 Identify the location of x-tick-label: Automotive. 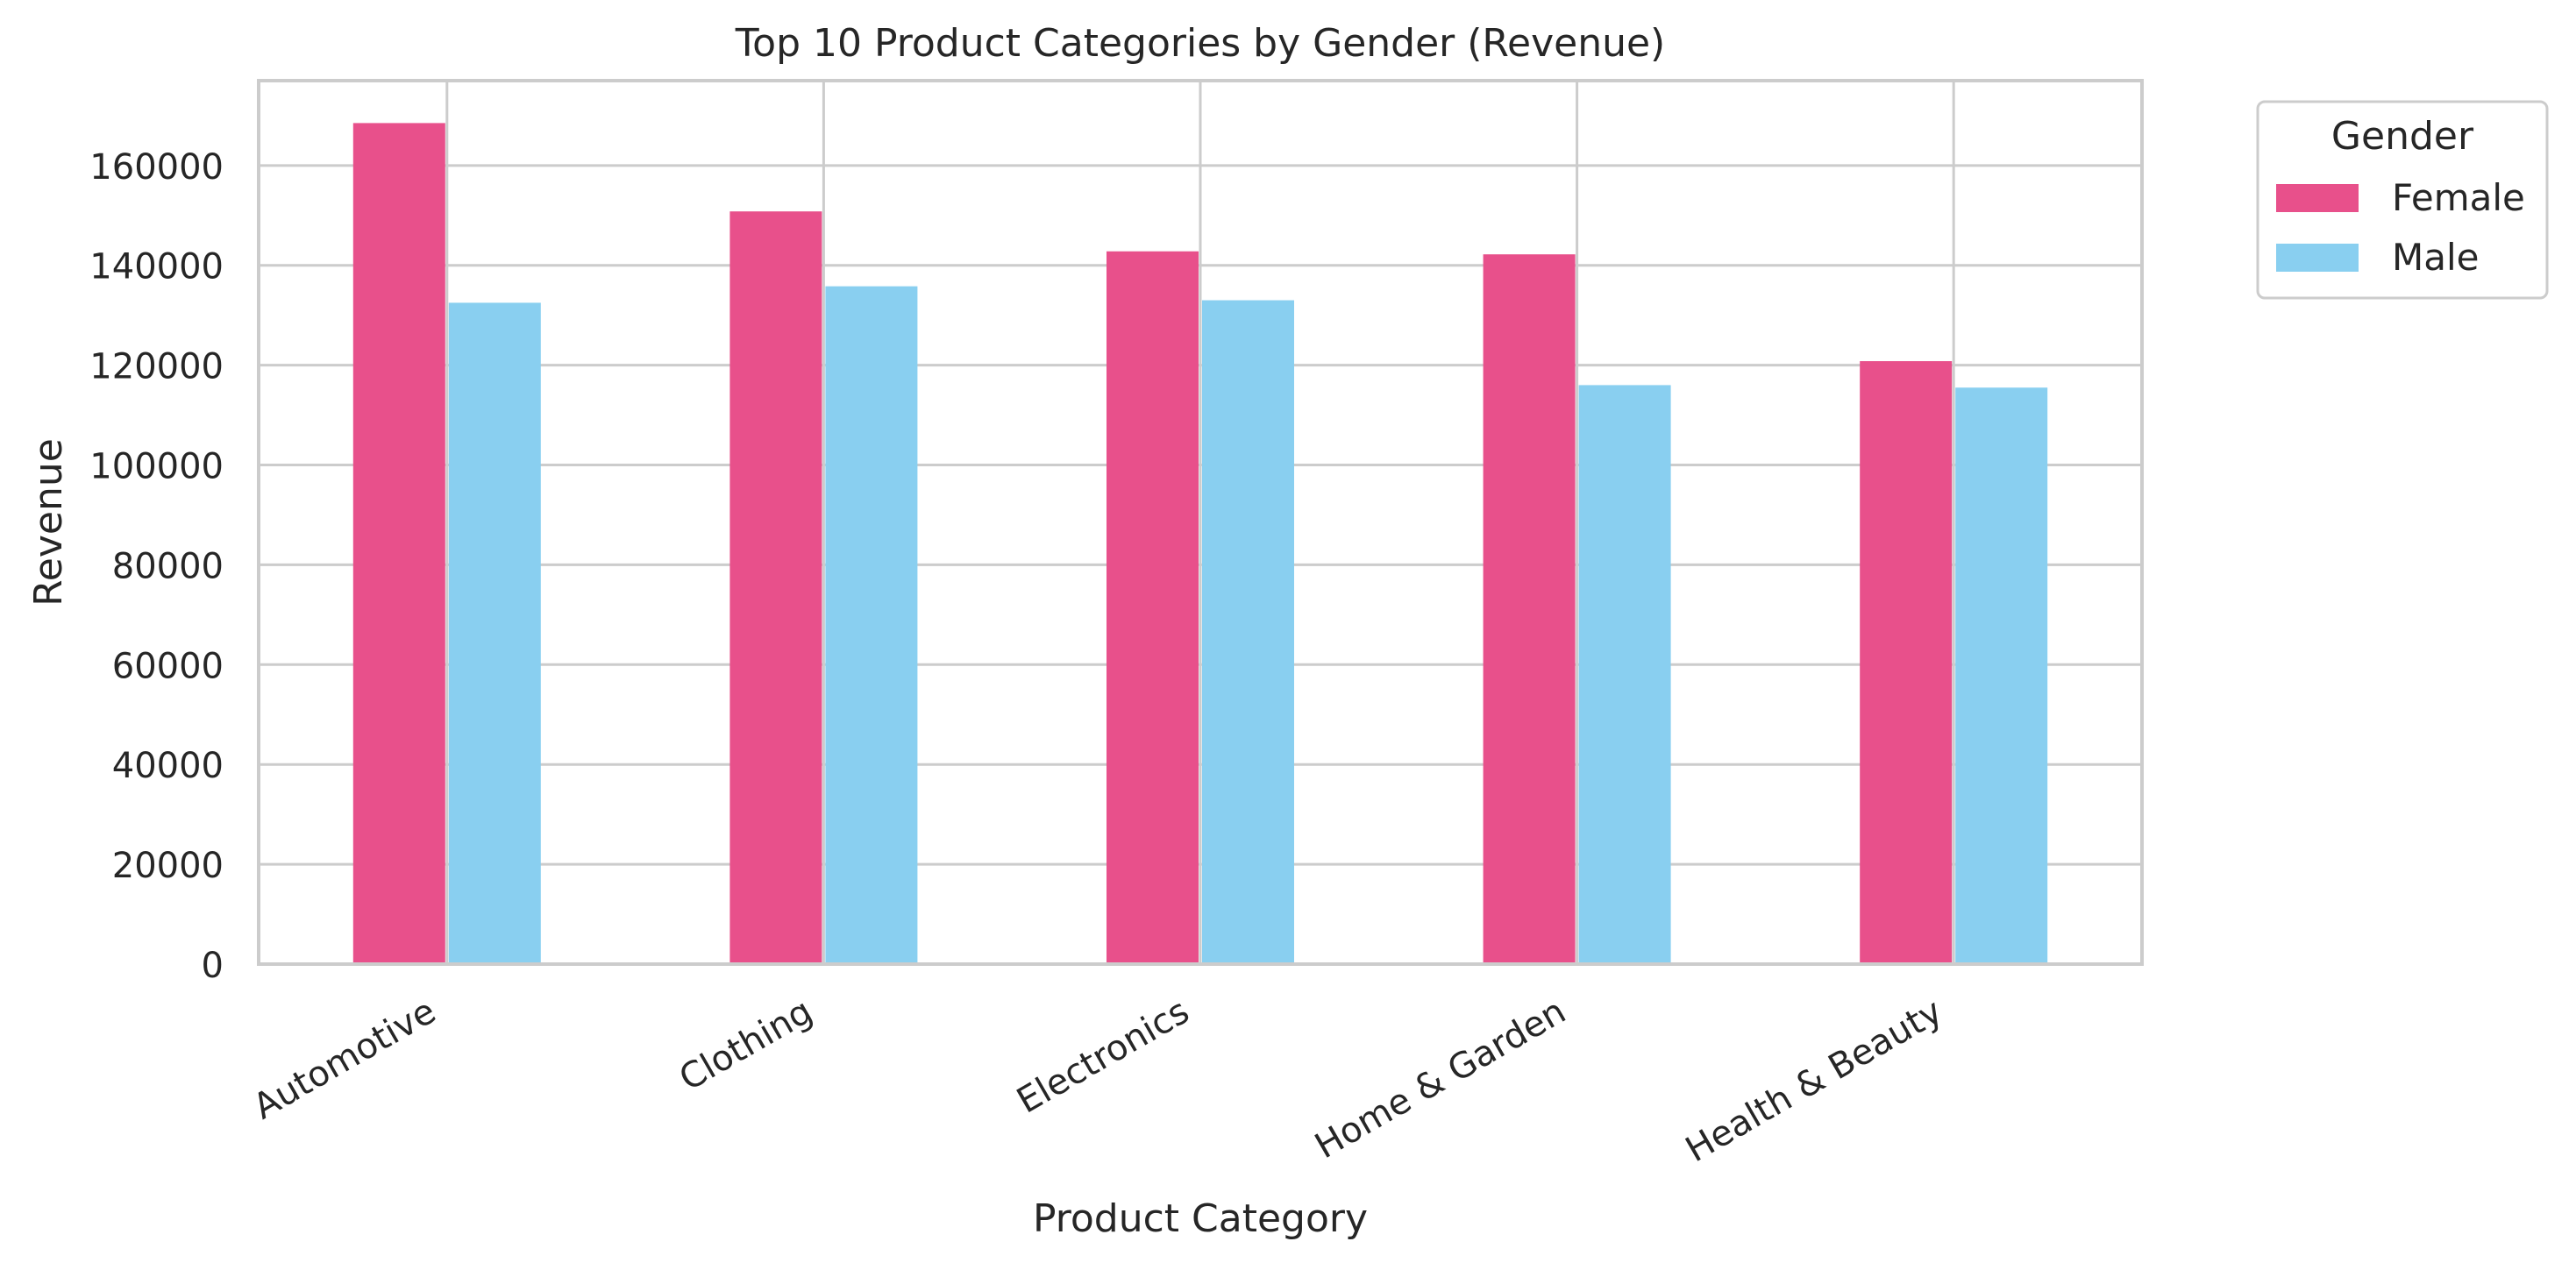
(344, 1059).